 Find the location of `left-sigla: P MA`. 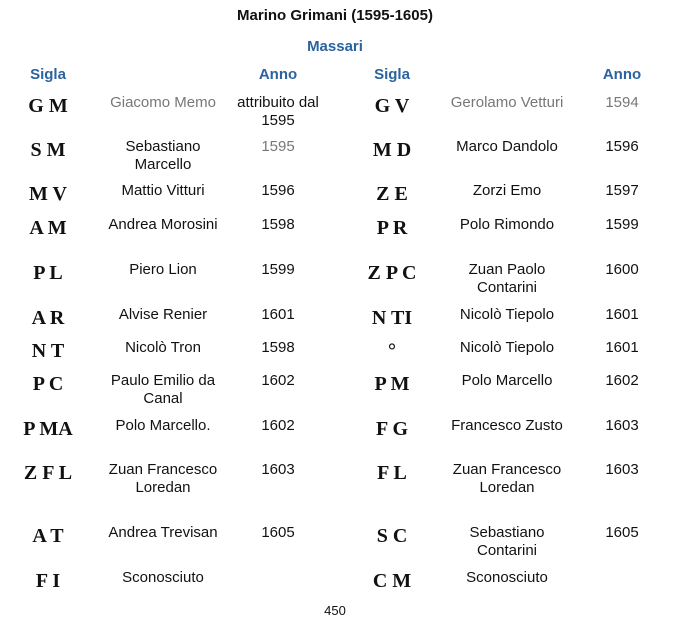

left-sigla: P MA is located at coordinates (48, 429).